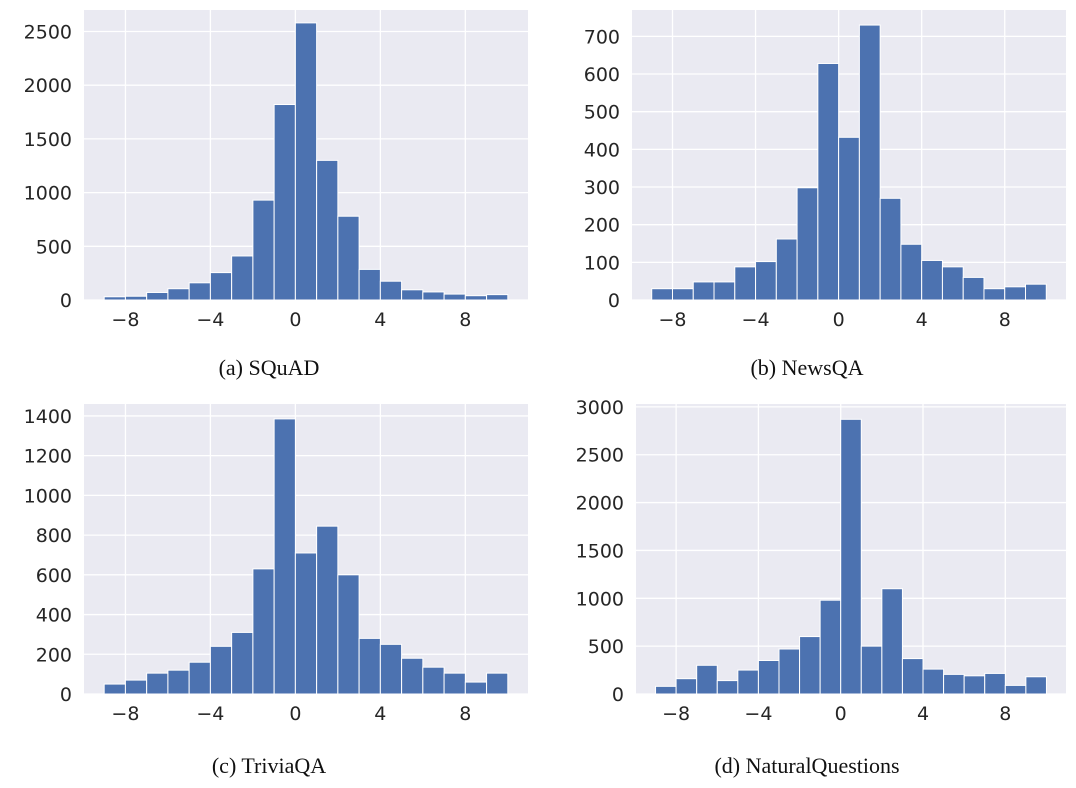 Image resolution: width=1076 pixels, height=788 pixels. What do you see at coordinates (48, 86) in the screenshot?
I see `y-tick-label: 2000` at bounding box center [48, 86].